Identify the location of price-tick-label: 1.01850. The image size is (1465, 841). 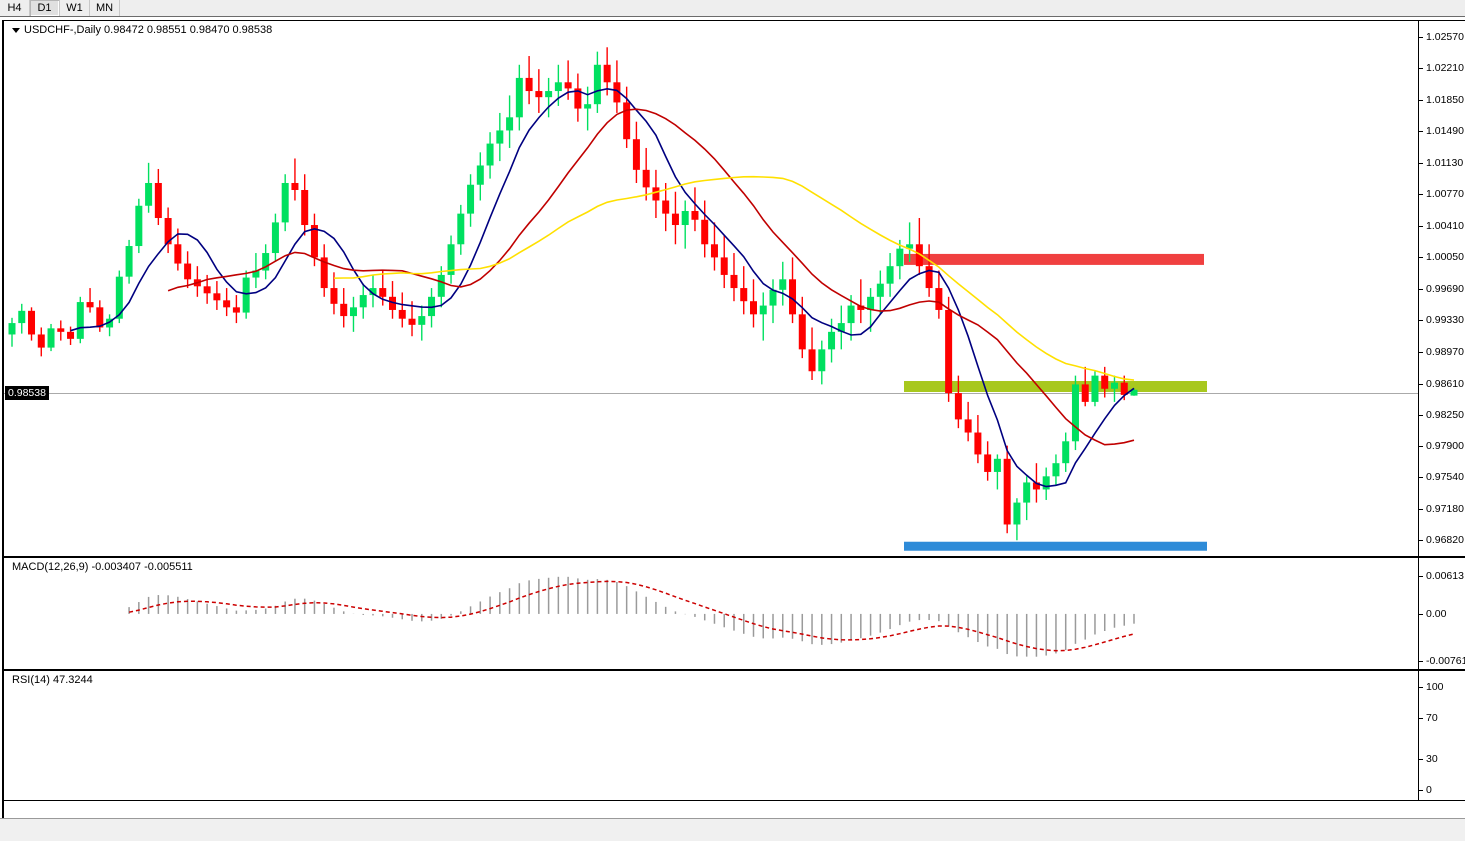
(1445, 99).